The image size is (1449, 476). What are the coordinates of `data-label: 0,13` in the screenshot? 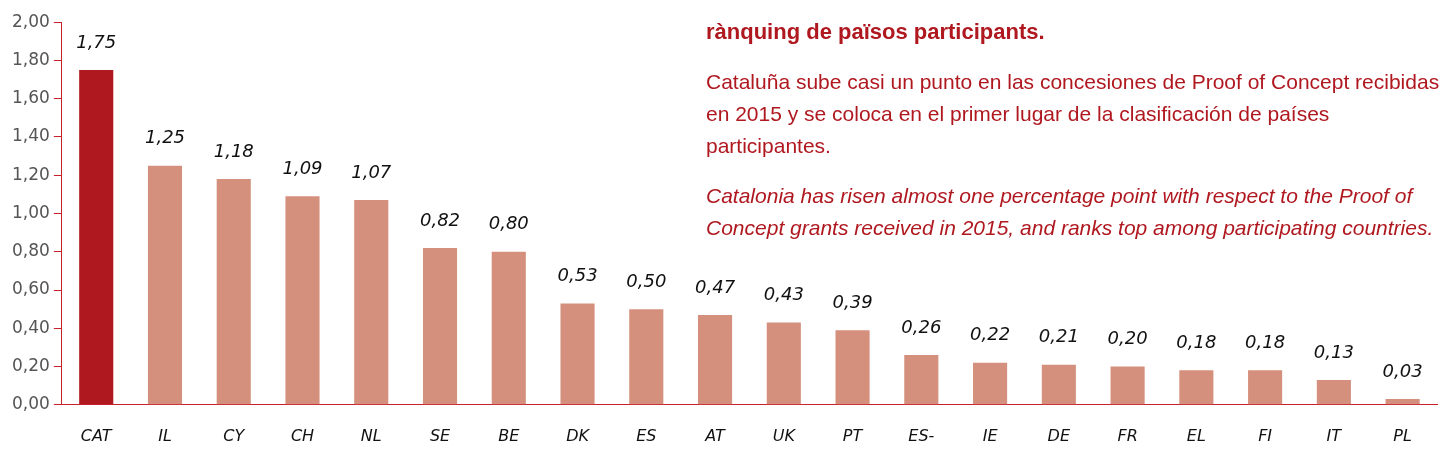 It's located at (1333, 351).